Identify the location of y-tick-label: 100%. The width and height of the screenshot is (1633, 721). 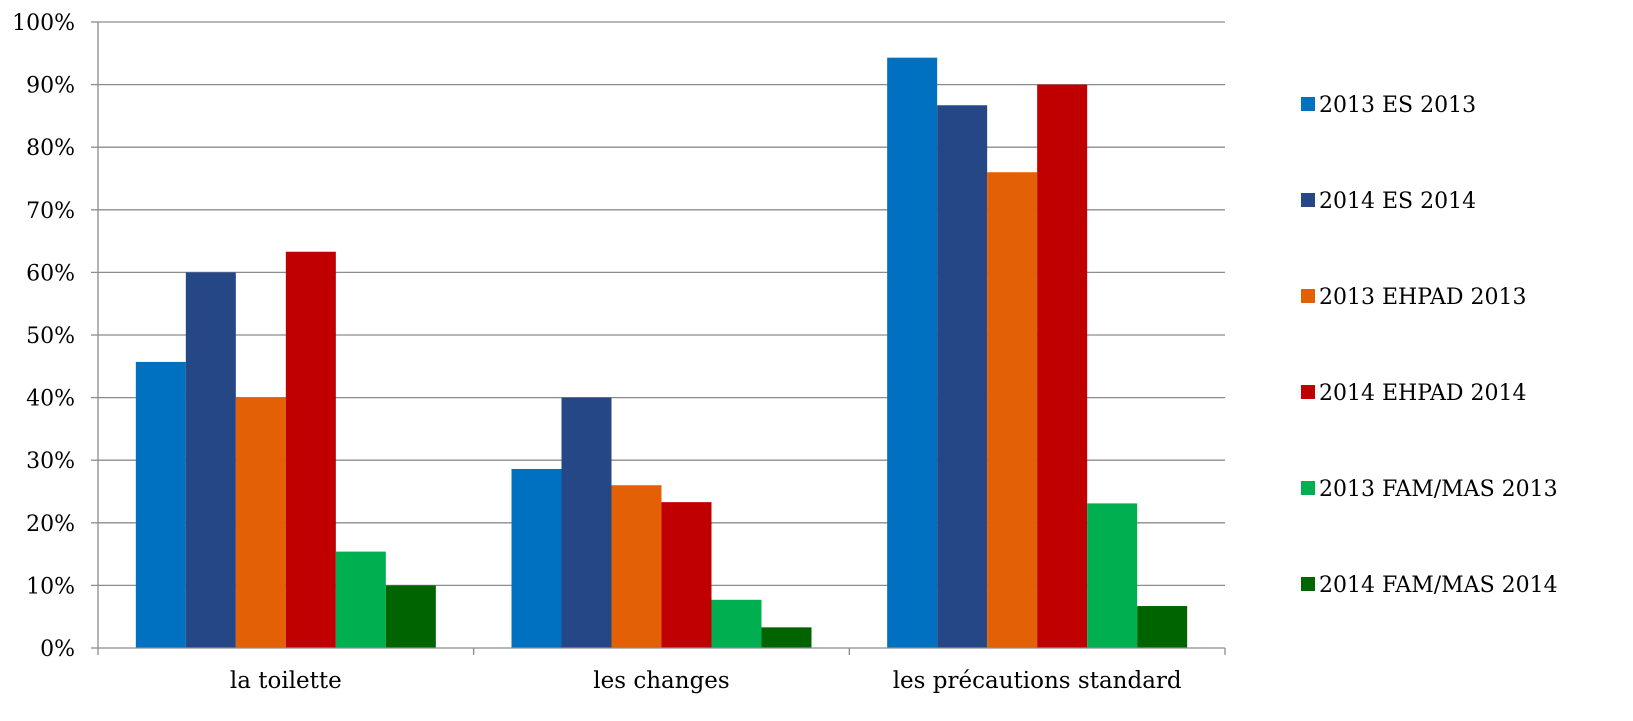
(43, 23).